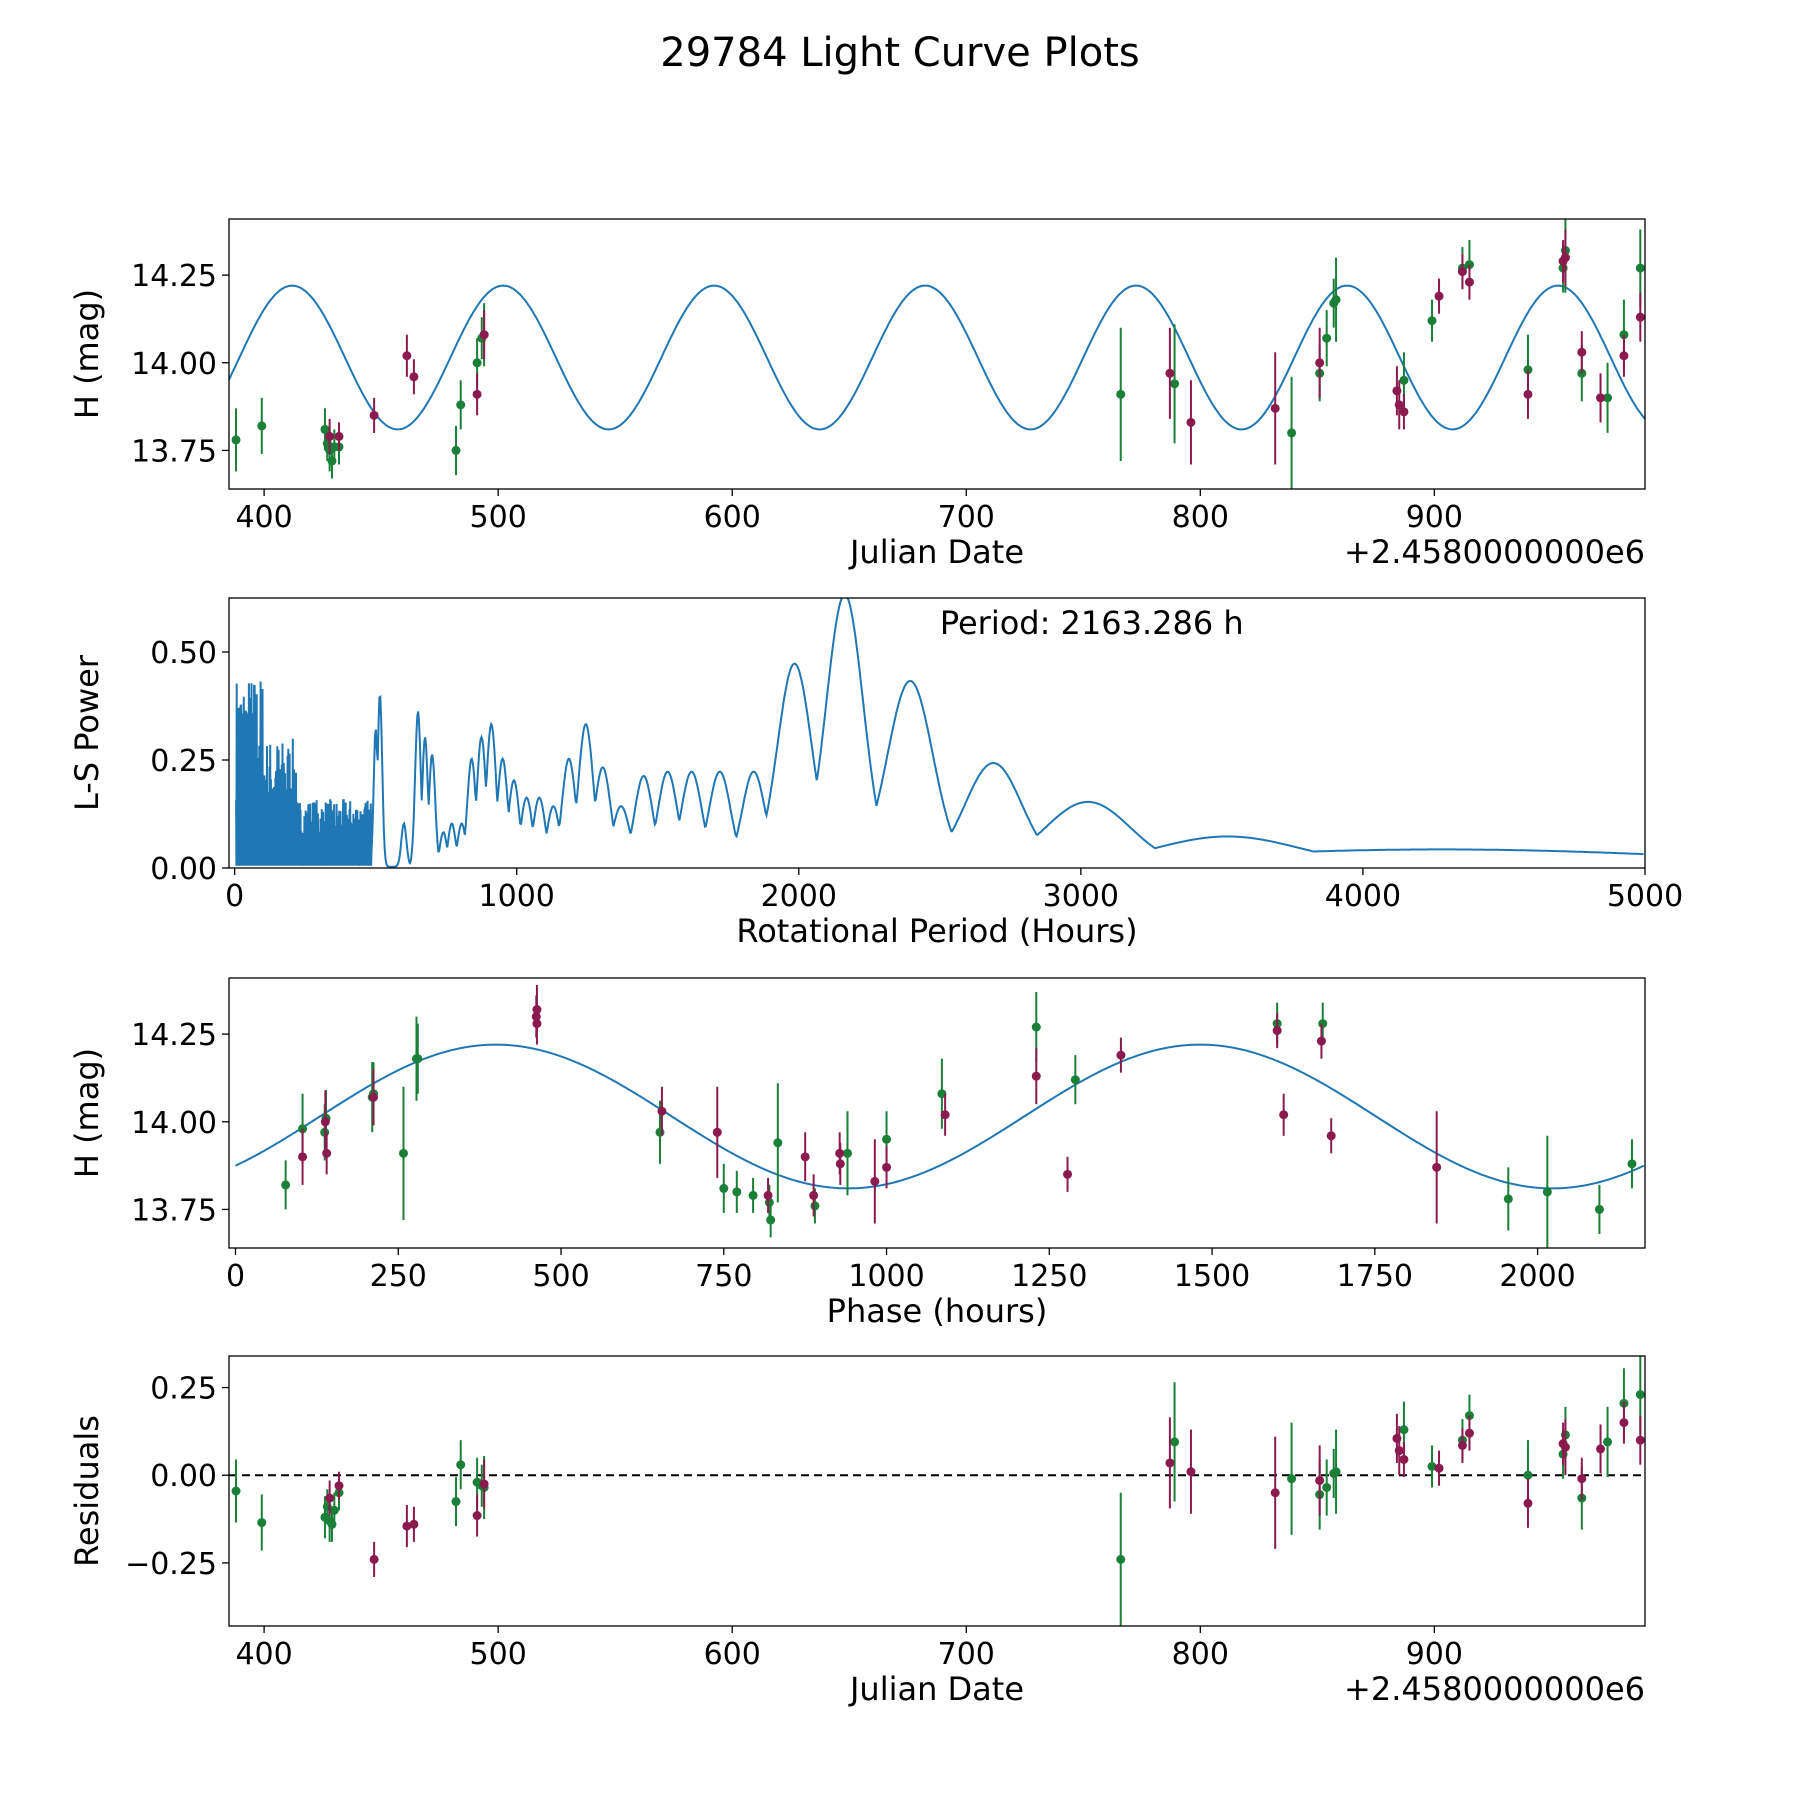 Image resolution: width=1800 pixels, height=1800 pixels. What do you see at coordinates (1494, 552) in the screenshot?
I see `x-offset-label: +2.4580000000e6` at bounding box center [1494, 552].